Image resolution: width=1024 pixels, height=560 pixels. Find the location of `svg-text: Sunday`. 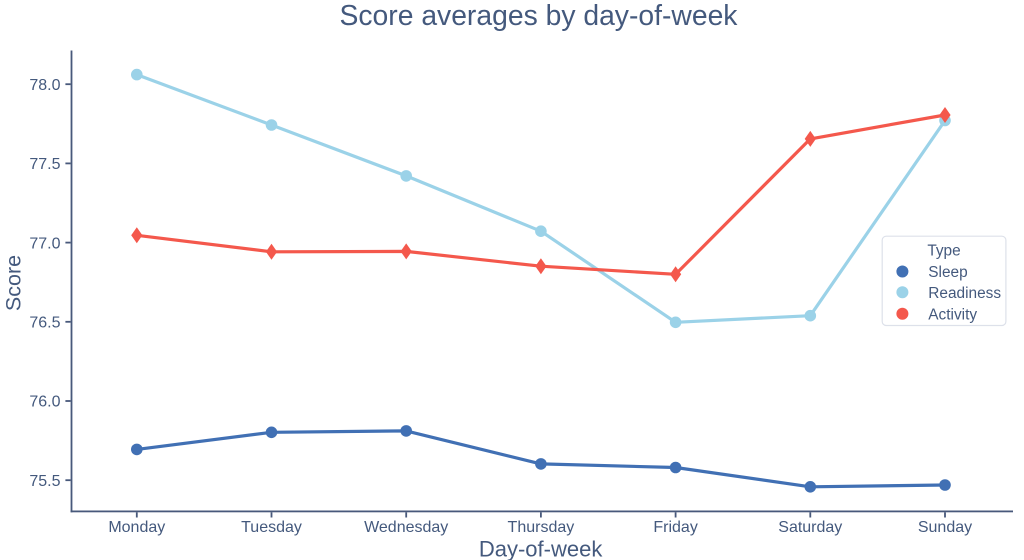

svg-text: Sunday is located at coordinates (945, 527).